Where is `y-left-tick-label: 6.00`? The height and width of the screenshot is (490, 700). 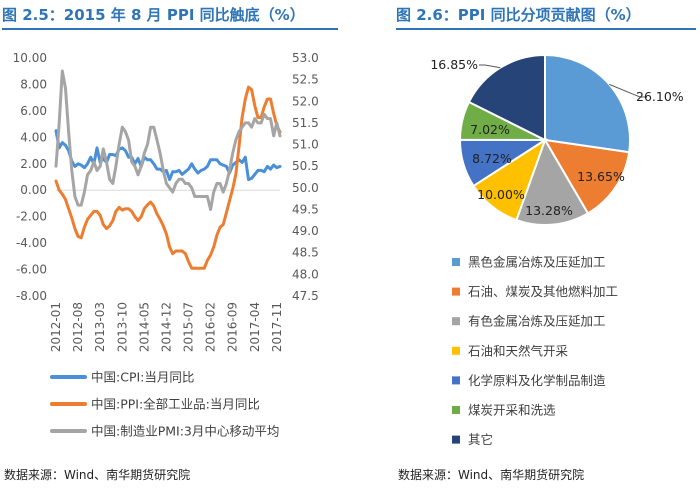
y-left-tick-label: 6.00 is located at coordinates (33, 111).